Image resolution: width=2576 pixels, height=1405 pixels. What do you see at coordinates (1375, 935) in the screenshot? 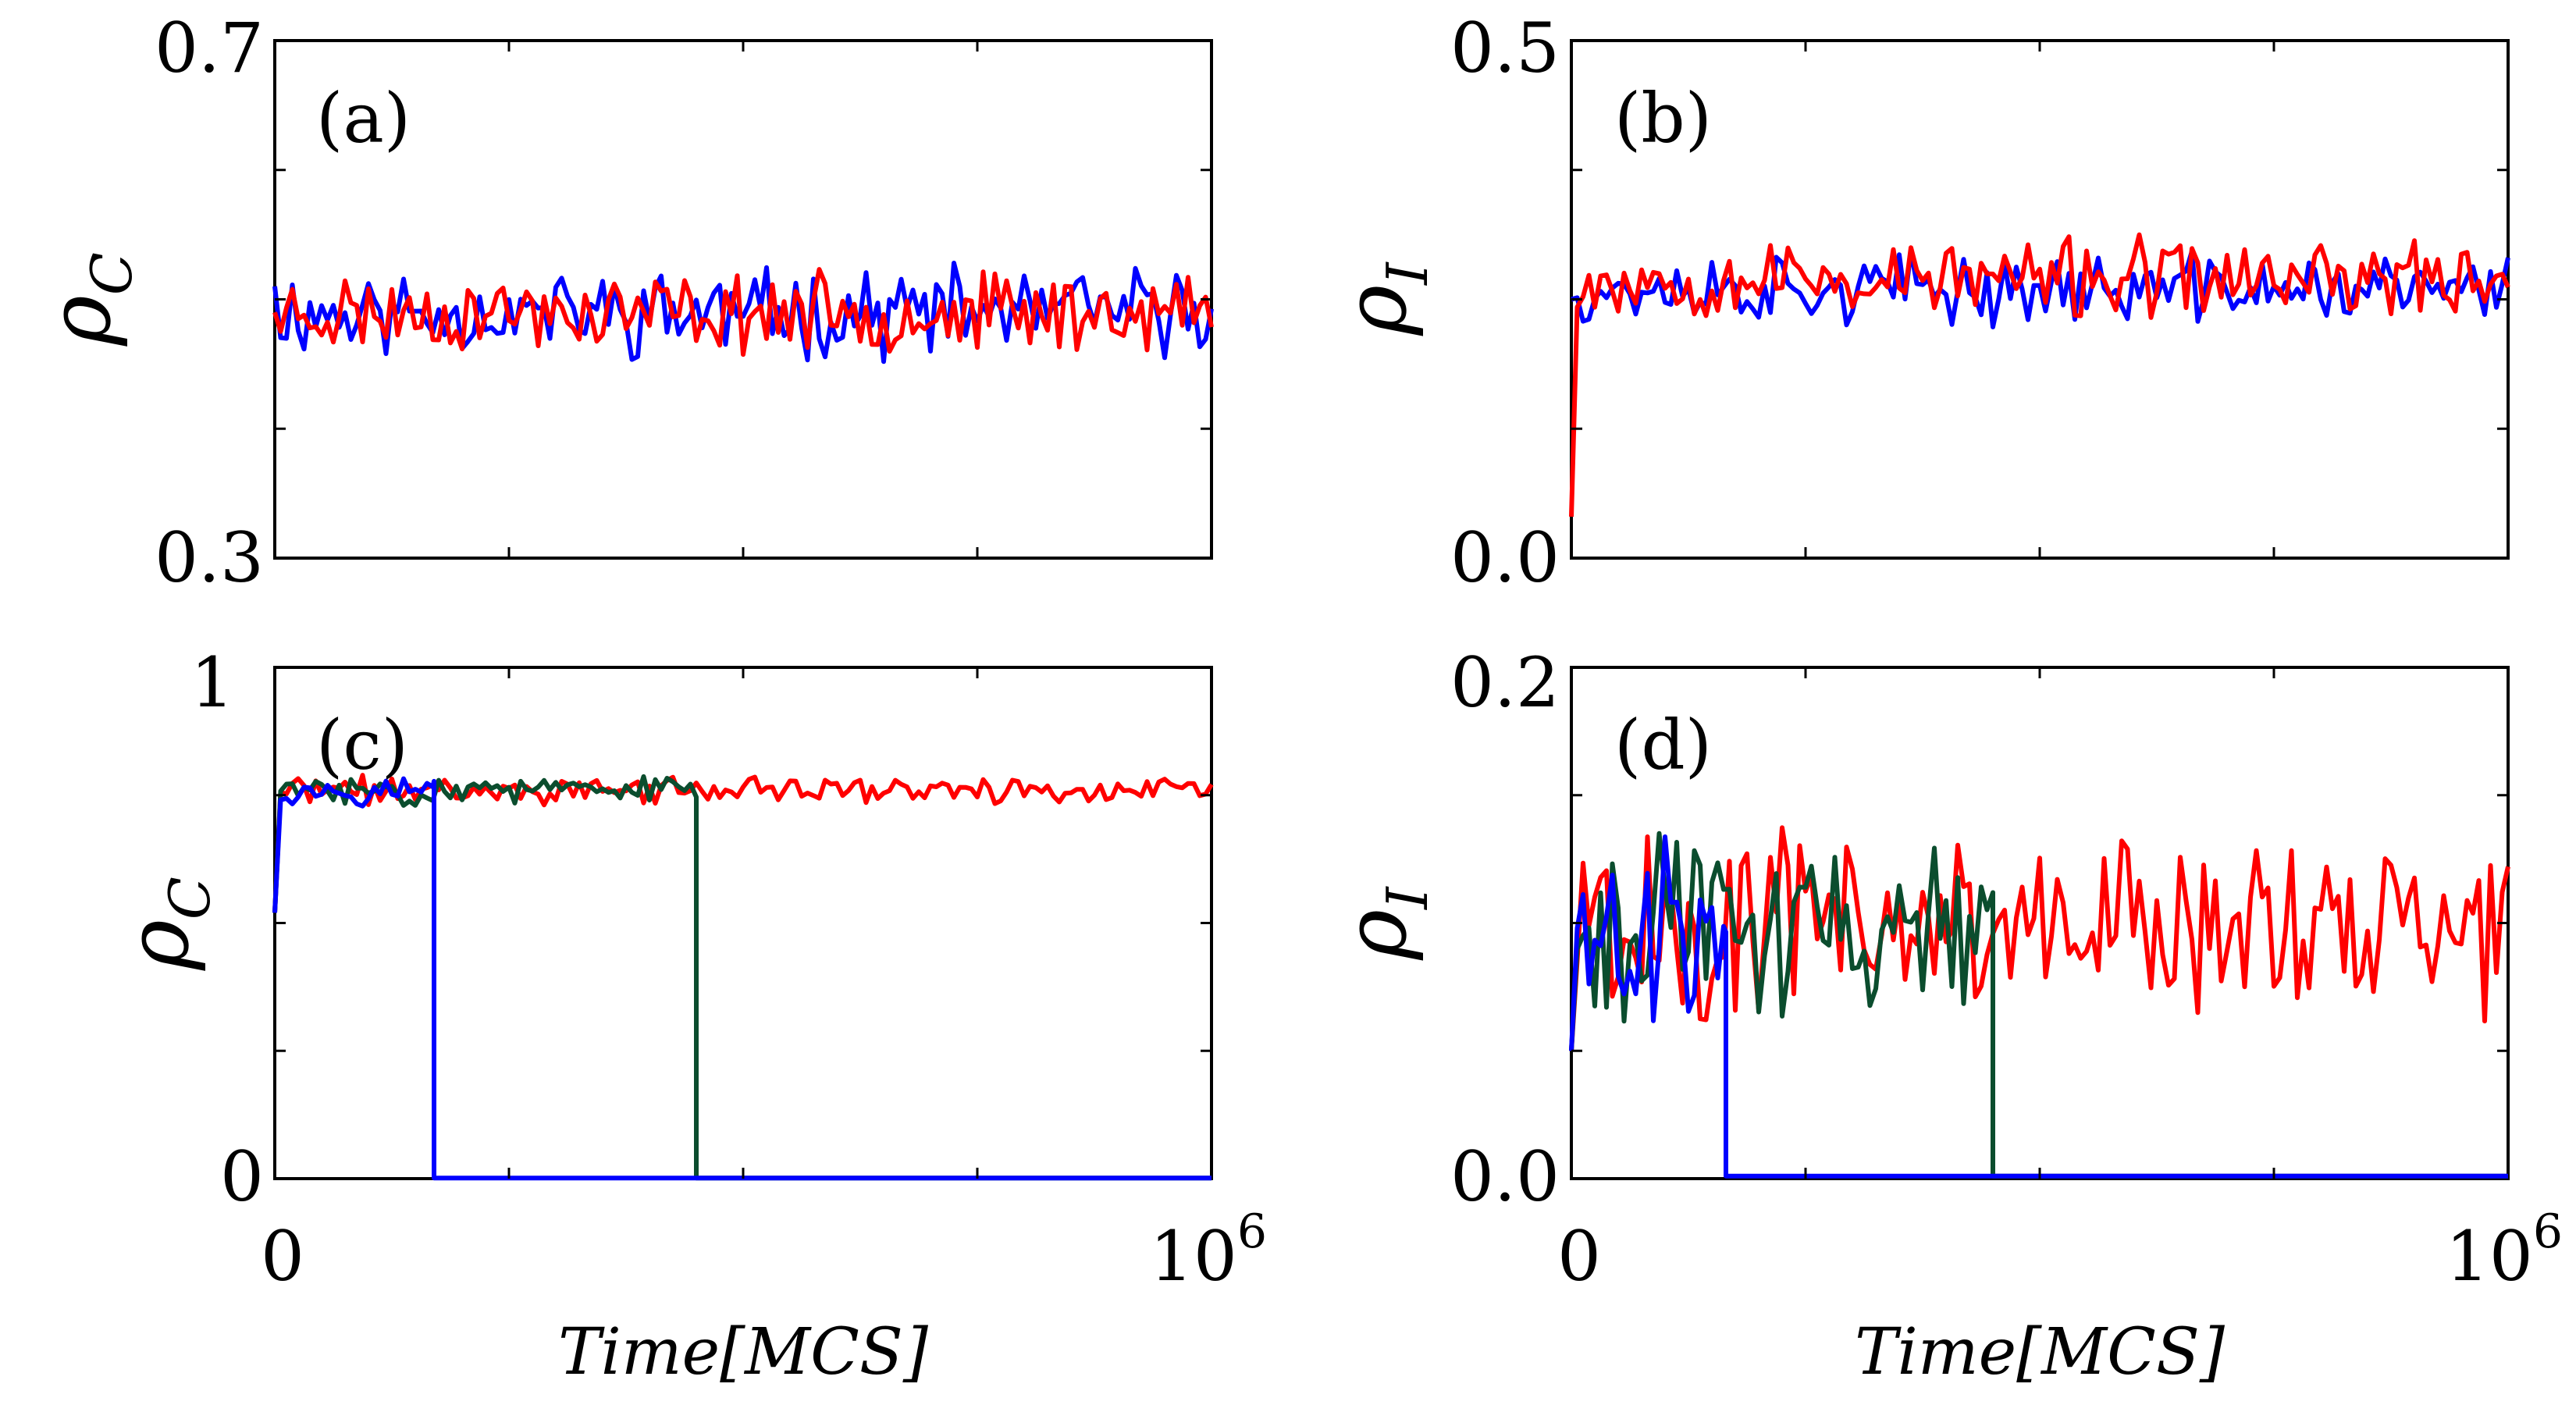
I see `y-axis-symbol-d: ρ` at bounding box center [1375, 935].